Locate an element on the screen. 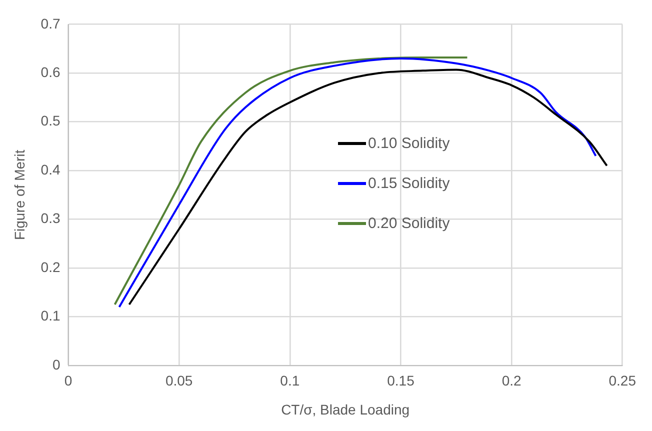 The image size is (652, 431). y-tick-label: 0.5 is located at coordinates (50, 120).